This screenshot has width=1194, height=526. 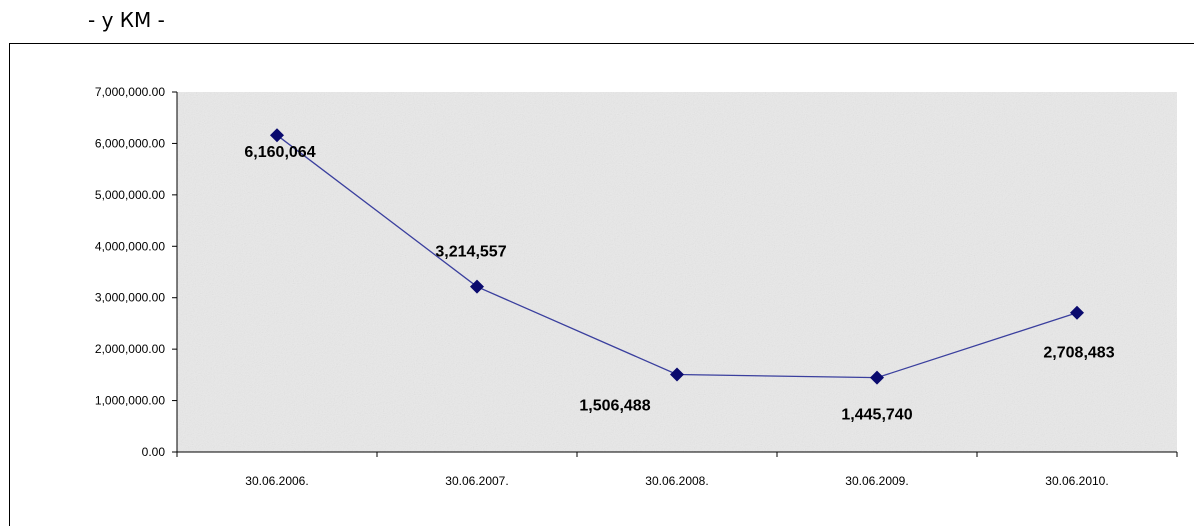 I want to click on x-tick-label: 30.06.2006., so click(x=276, y=481).